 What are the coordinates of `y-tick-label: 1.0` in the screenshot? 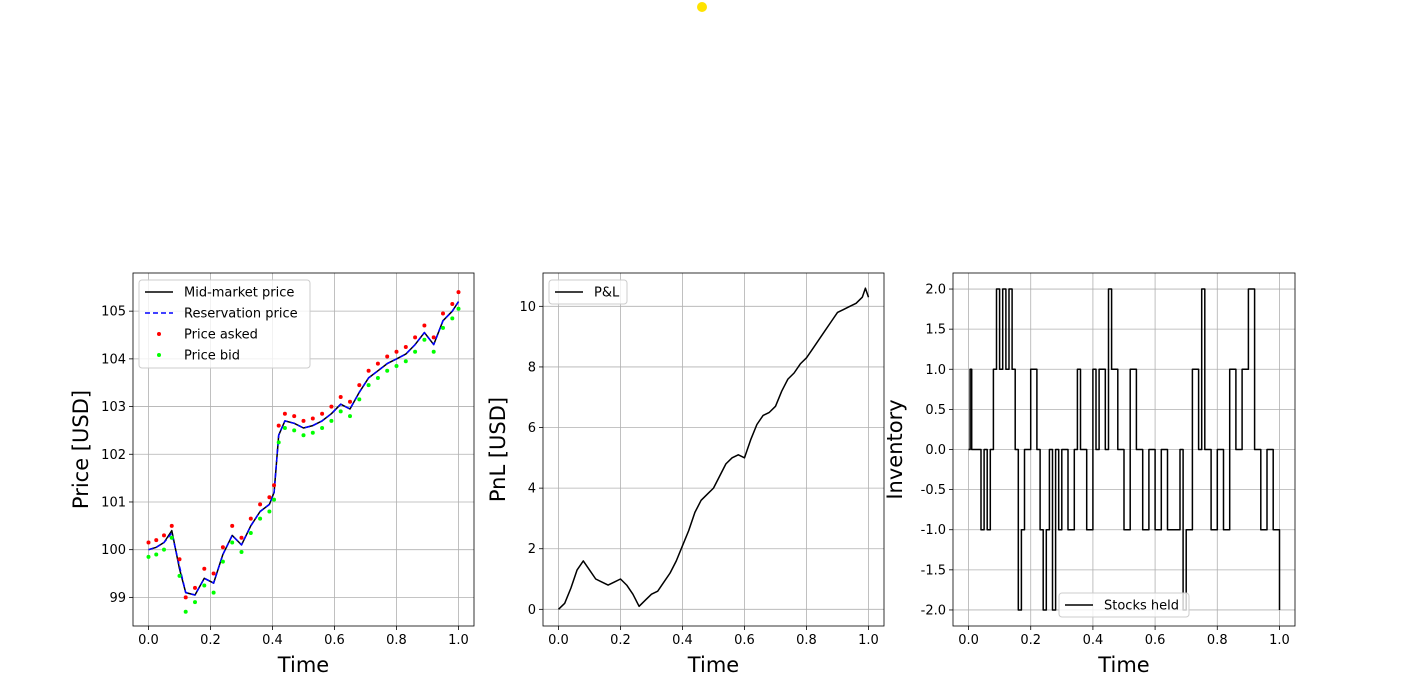 It's located at (935, 370).